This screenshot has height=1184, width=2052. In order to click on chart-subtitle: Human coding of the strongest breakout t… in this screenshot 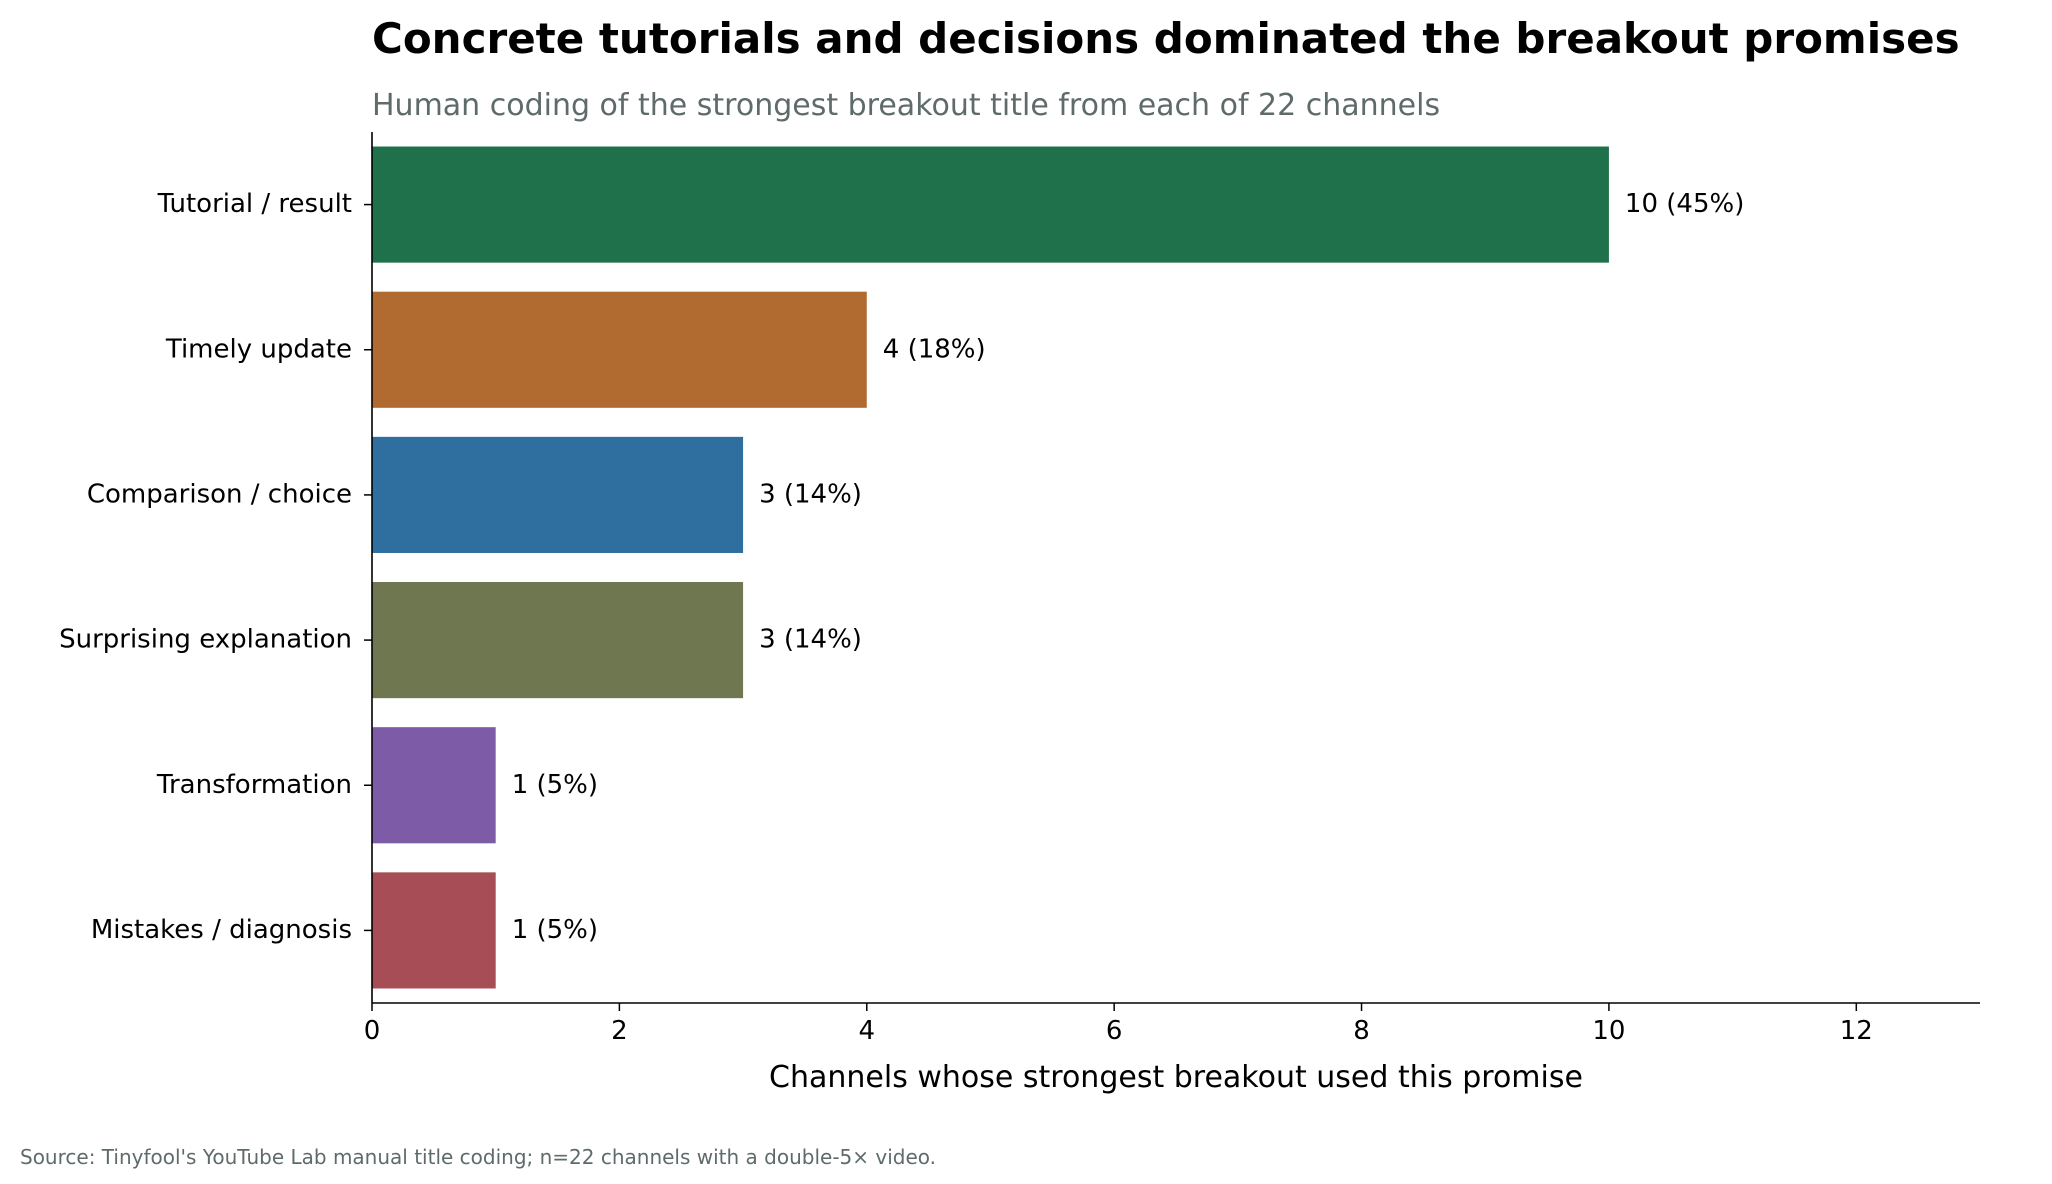, I will do `click(906, 105)`.